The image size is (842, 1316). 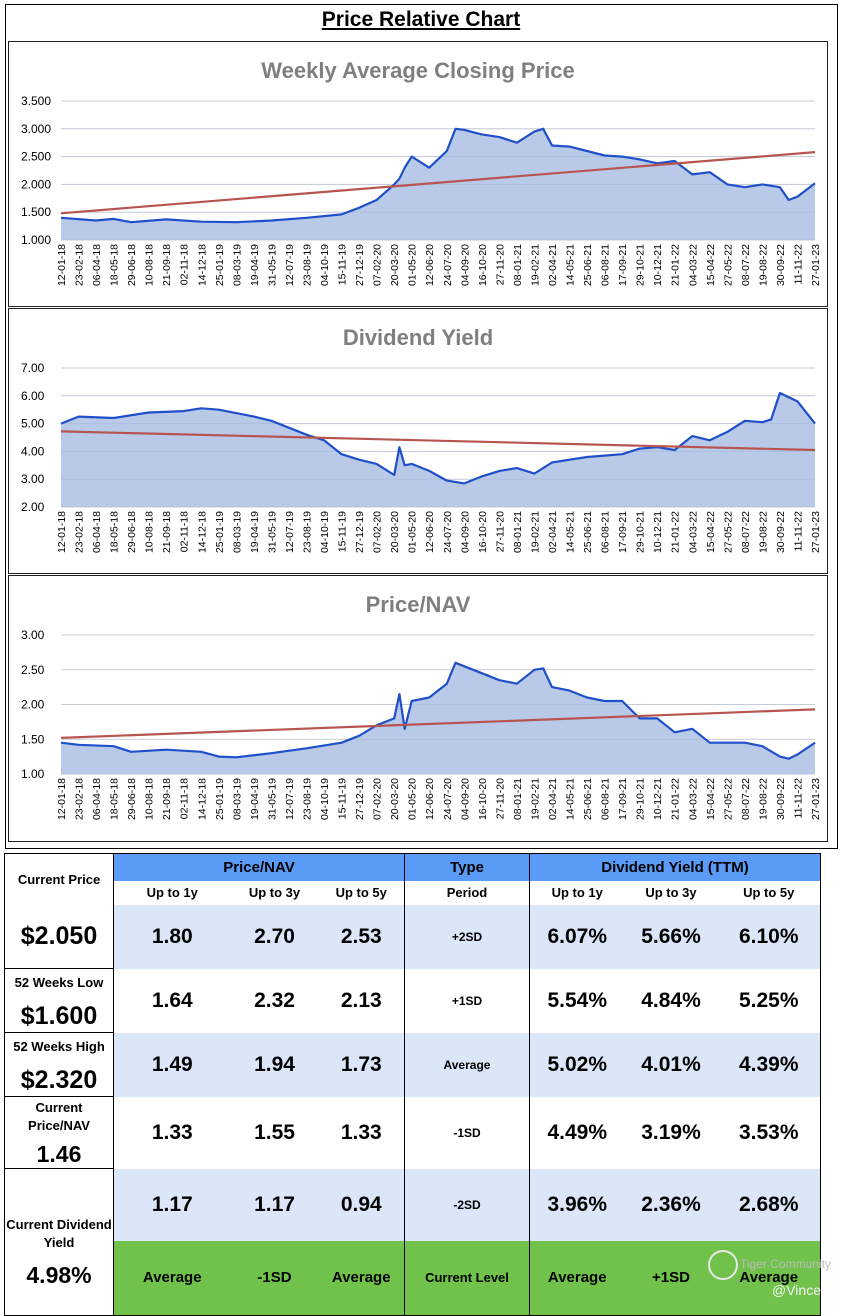 I want to click on table-cell: 4.39%, so click(x=769, y=1064).